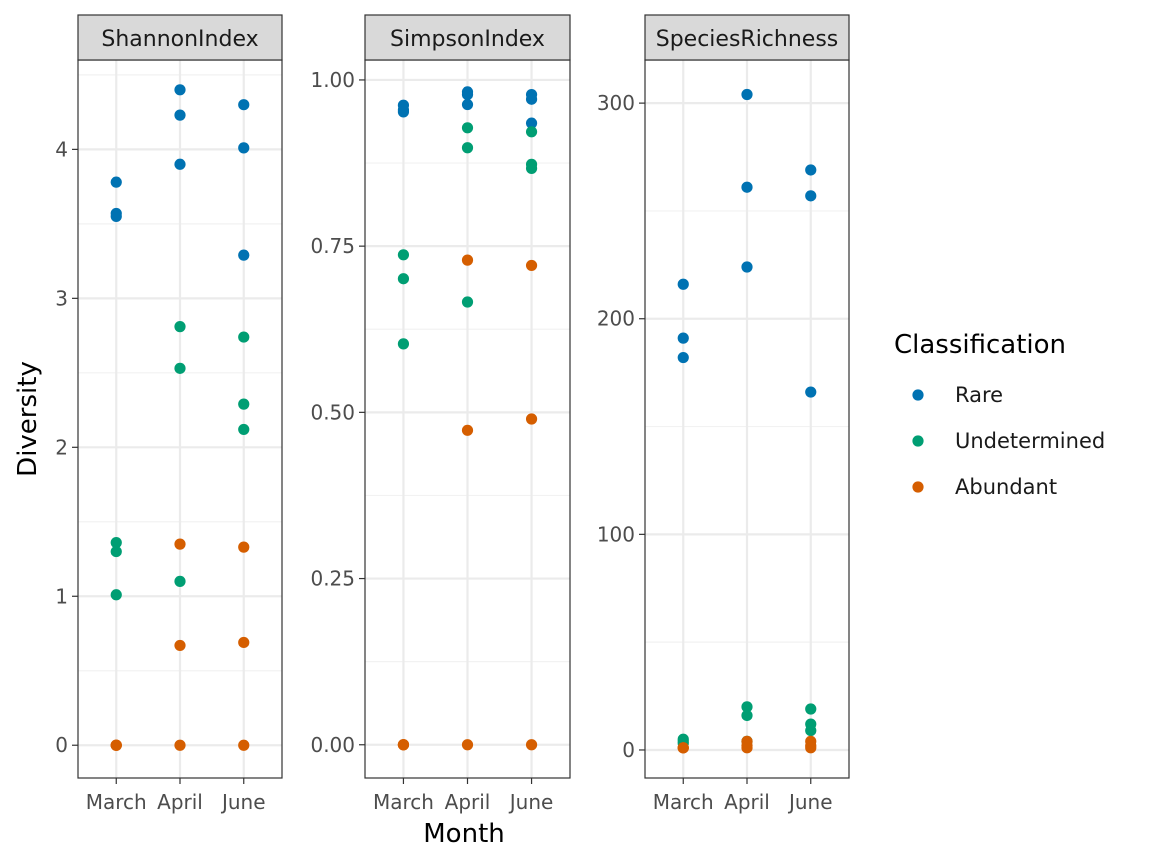  I want to click on facet-strip-label: ShannonIndex, so click(179, 39).